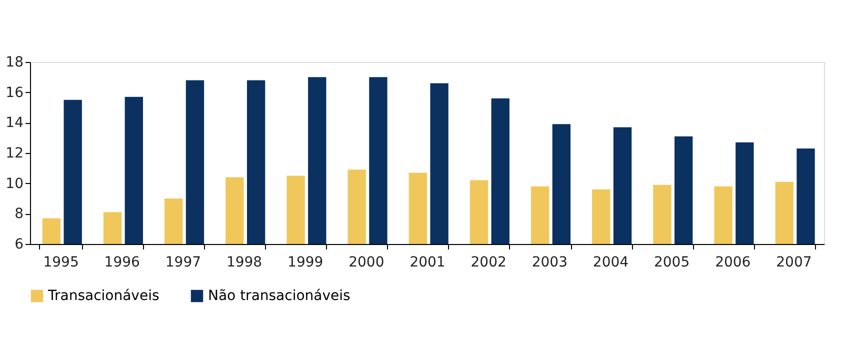 The width and height of the screenshot is (862, 337). I want to click on x-tick-label: 2001, so click(428, 262).